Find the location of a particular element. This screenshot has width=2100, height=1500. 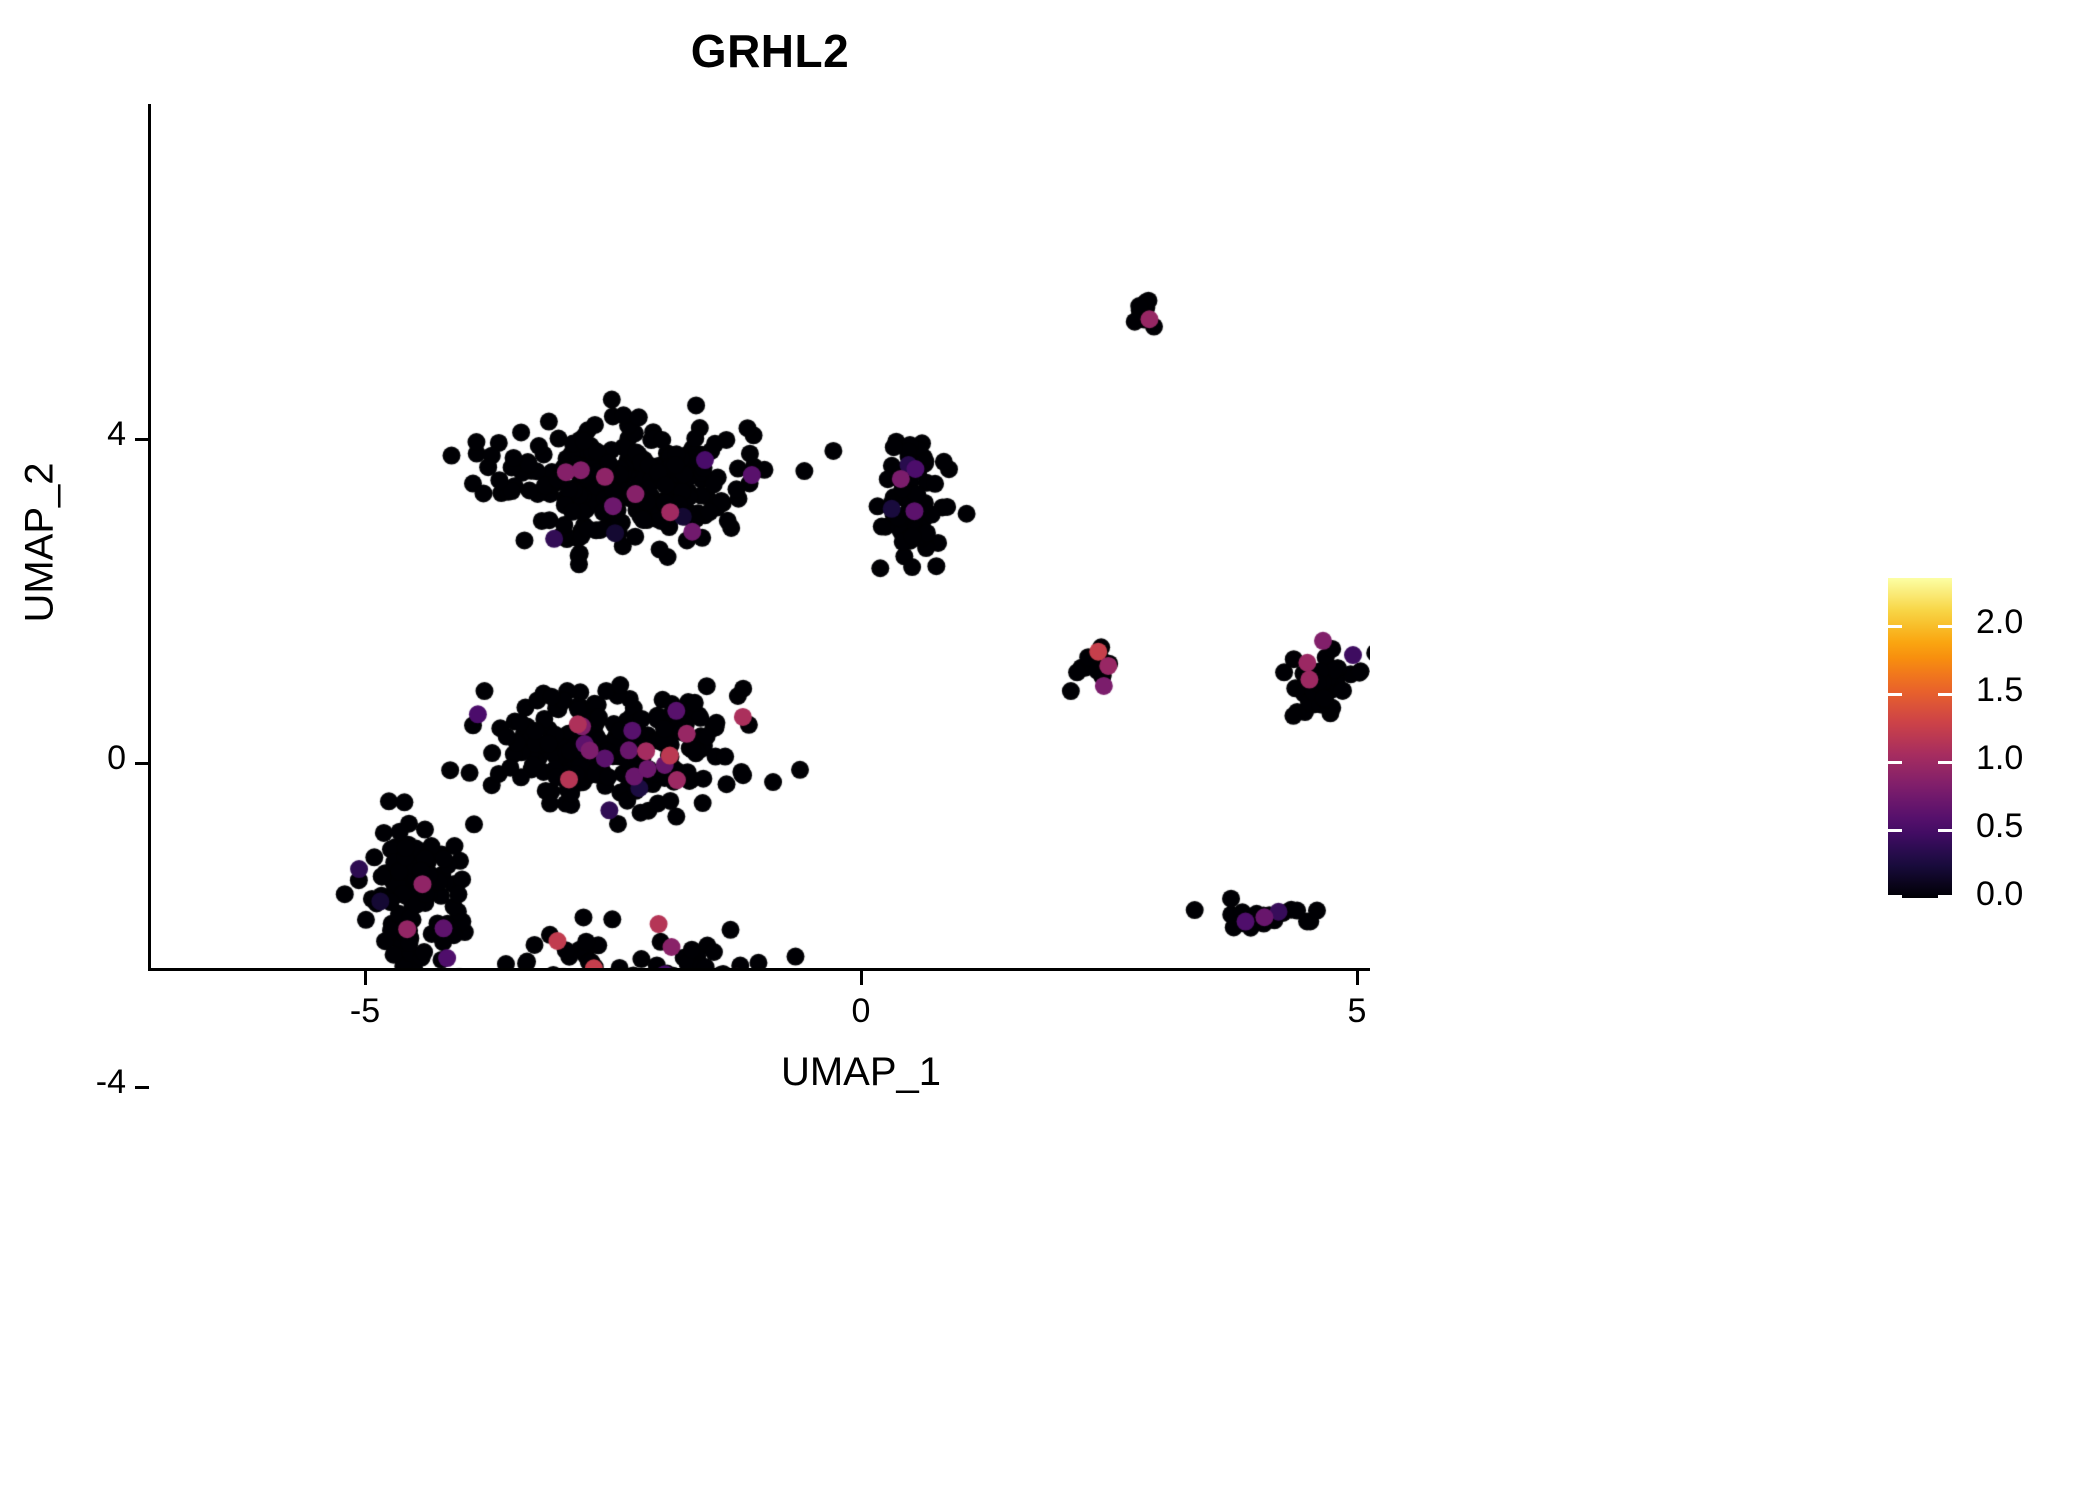

colorbar-tick-label: 0.5 is located at coordinates (2000, 826).